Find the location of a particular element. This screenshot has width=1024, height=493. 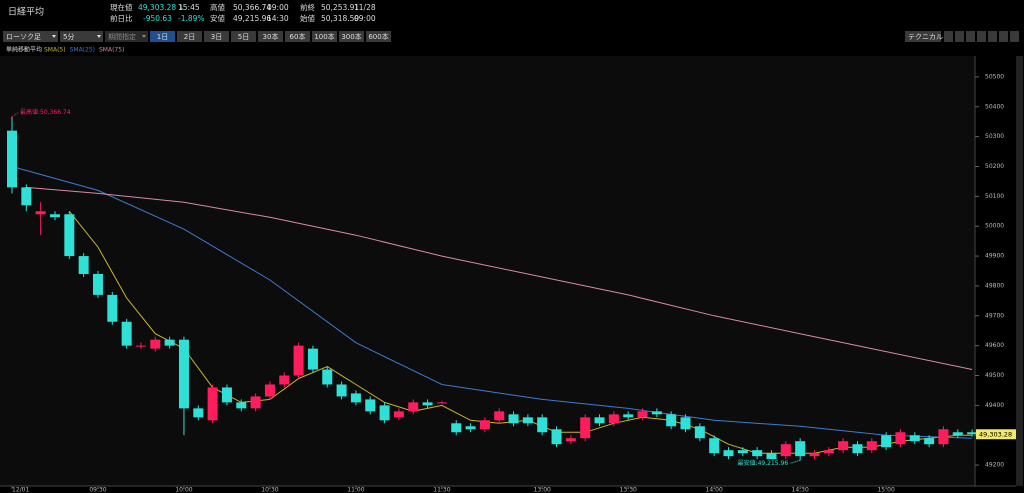

tool-icons is located at coordinates (981, 36).